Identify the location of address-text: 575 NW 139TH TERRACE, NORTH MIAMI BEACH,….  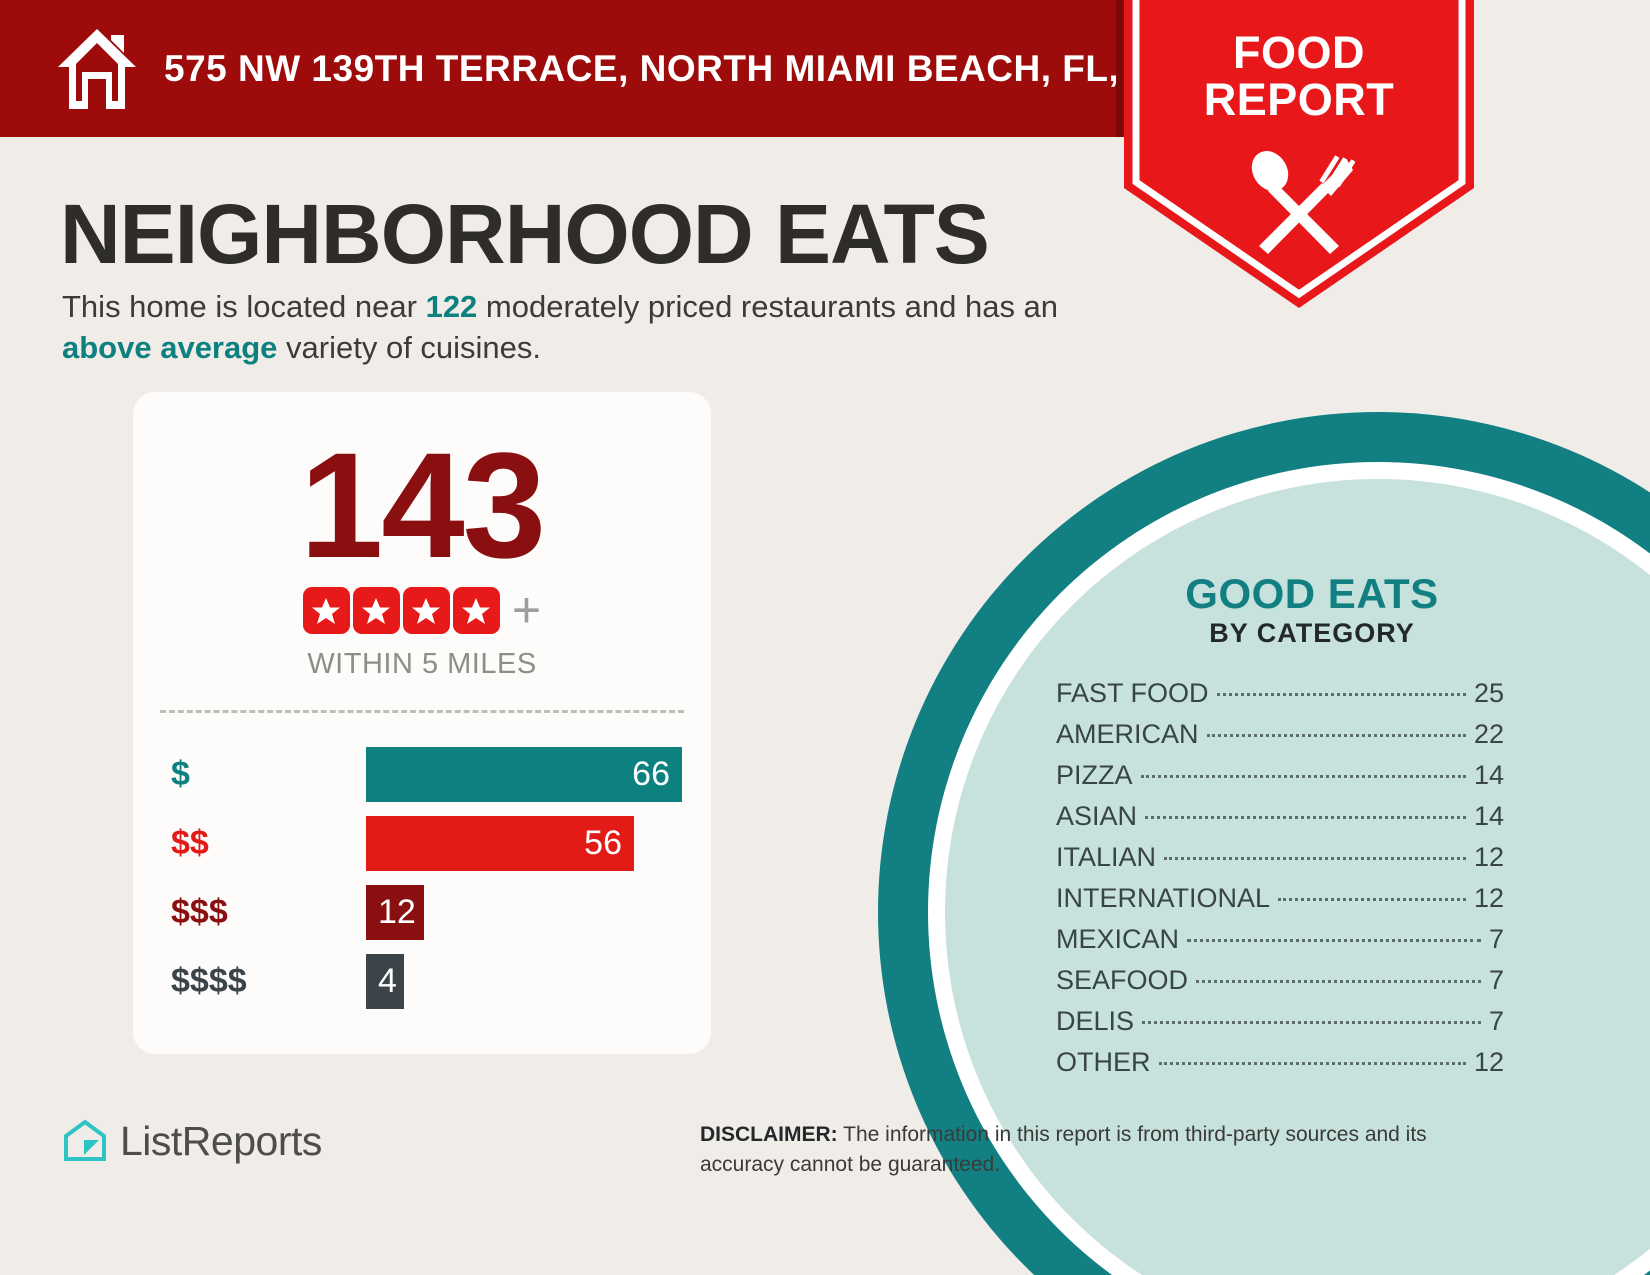
(700, 68).